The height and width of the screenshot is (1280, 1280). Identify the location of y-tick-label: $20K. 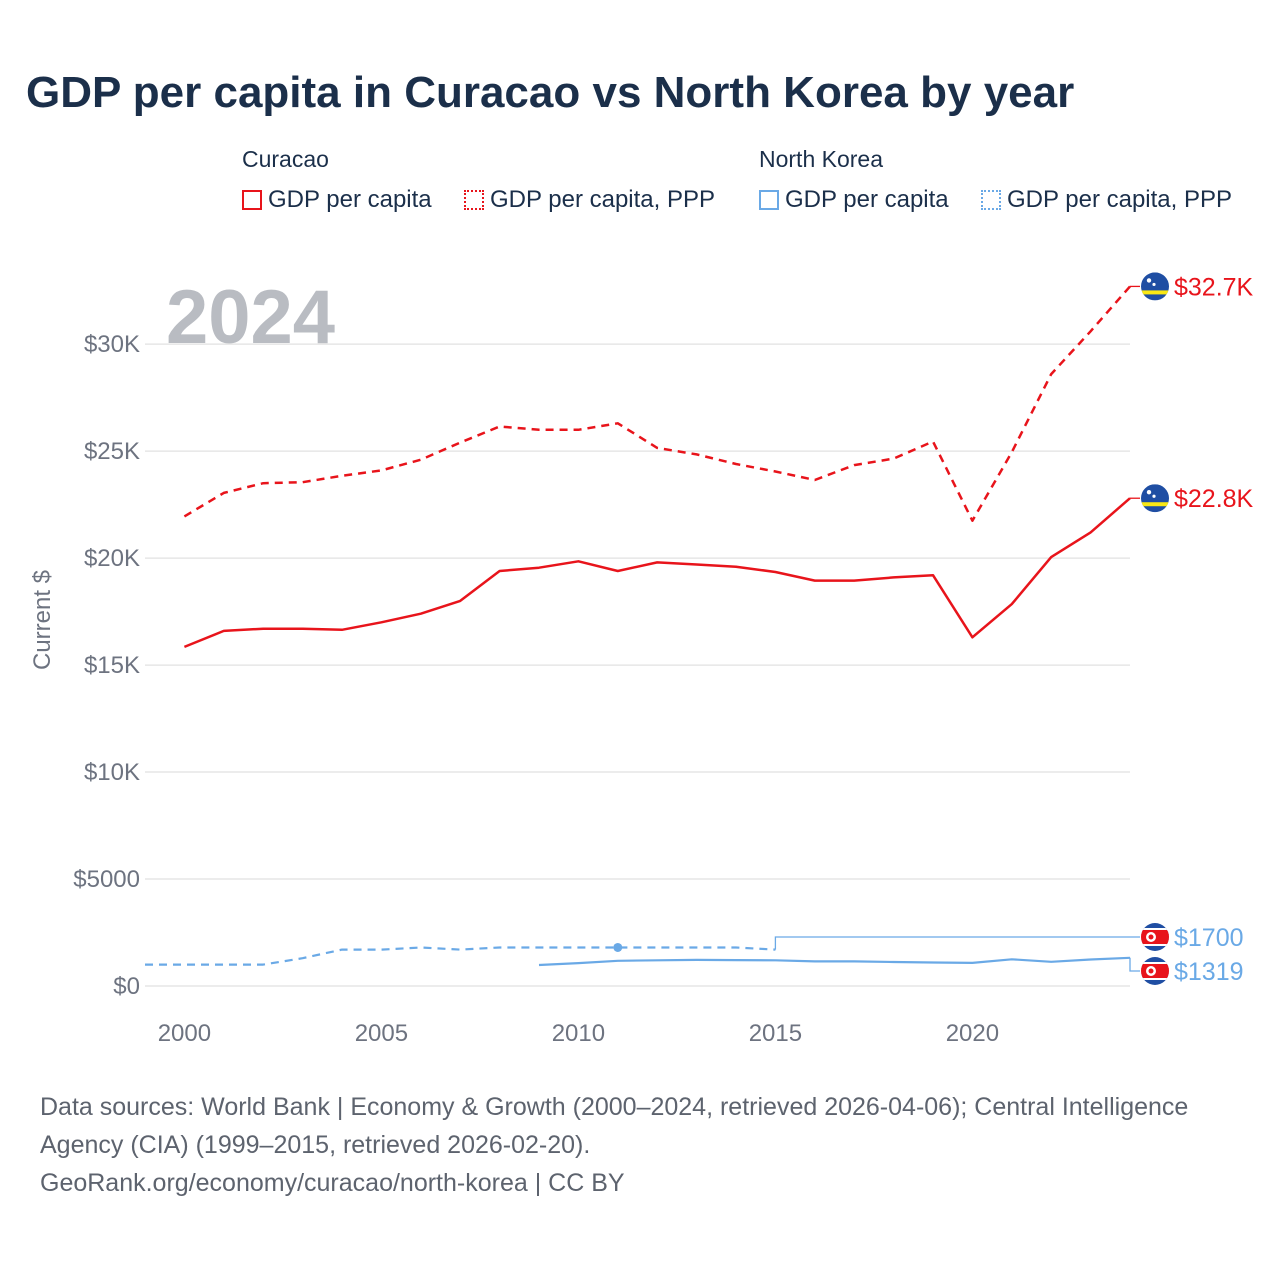
(112, 558).